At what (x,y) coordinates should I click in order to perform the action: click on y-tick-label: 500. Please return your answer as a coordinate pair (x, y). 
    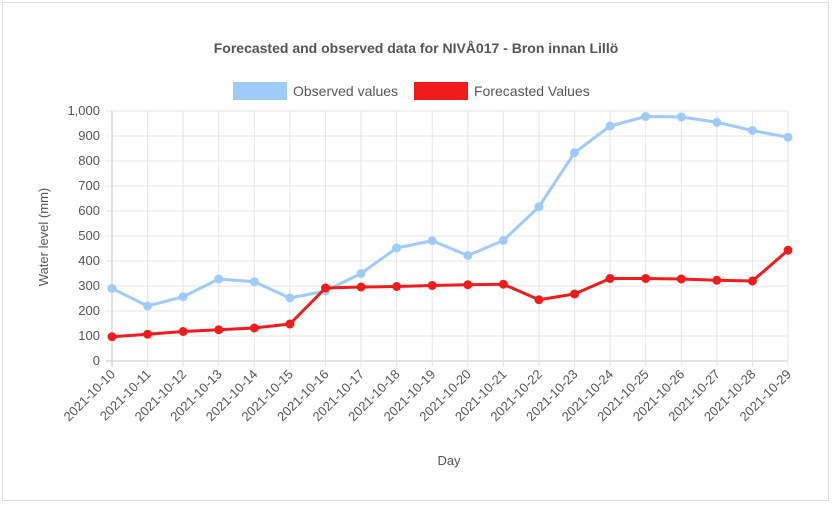
    Looking at the image, I should click on (89, 235).